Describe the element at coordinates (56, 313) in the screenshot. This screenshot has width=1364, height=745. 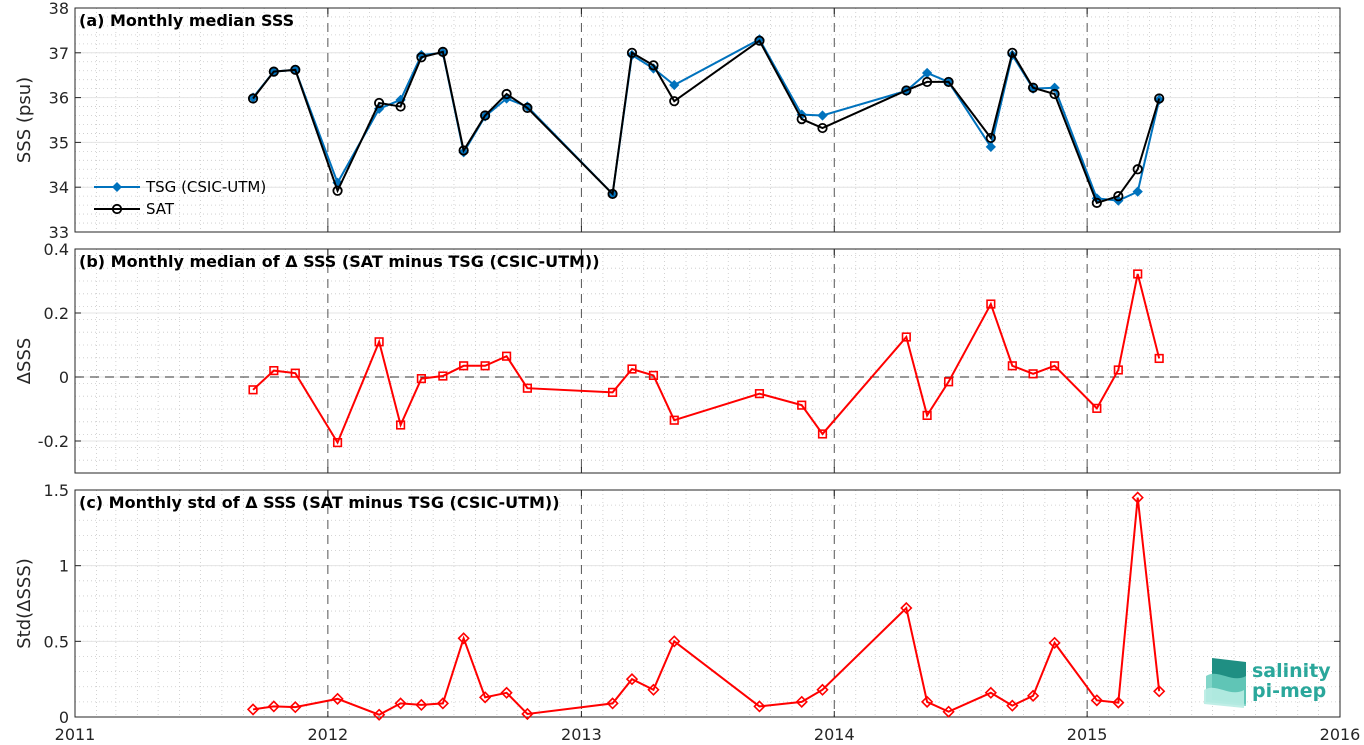
I see `y-tick-label: 0.2` at that location.